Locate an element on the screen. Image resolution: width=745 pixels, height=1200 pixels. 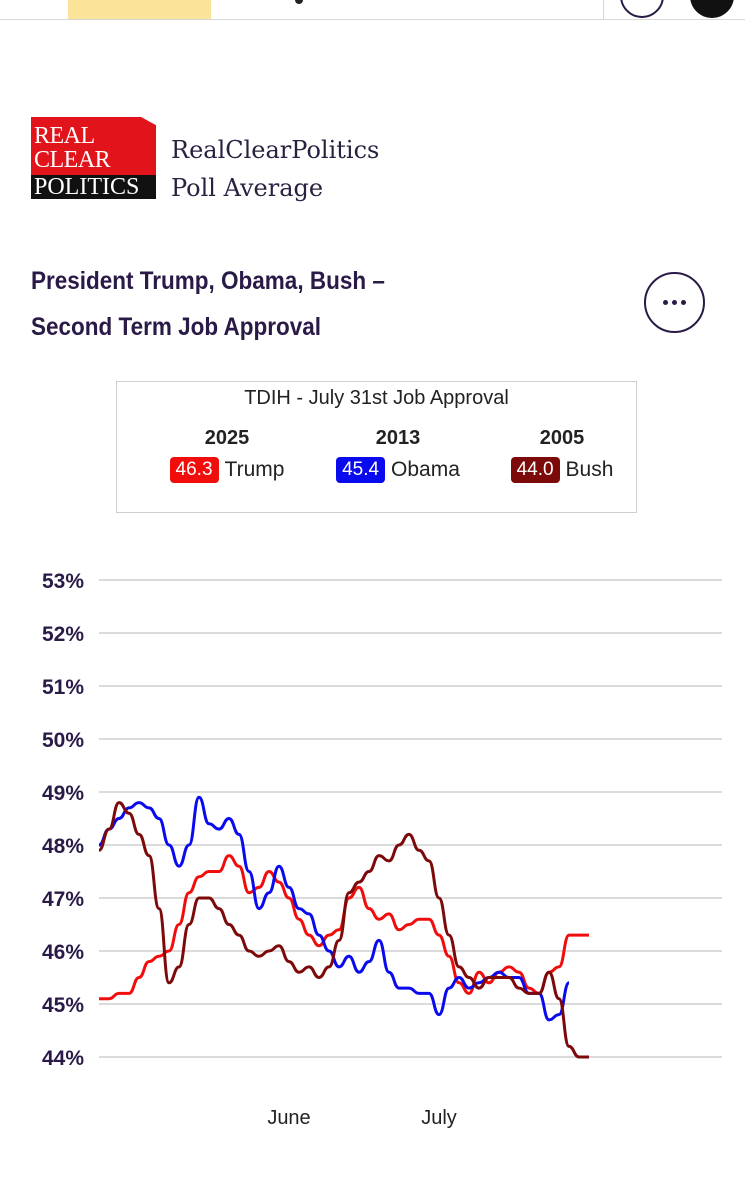
y-tick-label: 50% is located at coordinates (63, 740).